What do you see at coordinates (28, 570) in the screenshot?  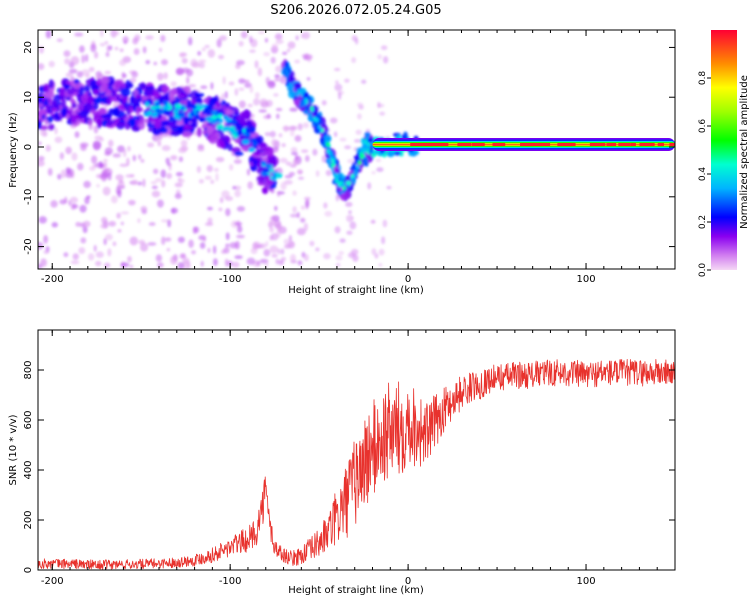 I see `snr-y-tick-label: 0` at bounding box center [28, 570].